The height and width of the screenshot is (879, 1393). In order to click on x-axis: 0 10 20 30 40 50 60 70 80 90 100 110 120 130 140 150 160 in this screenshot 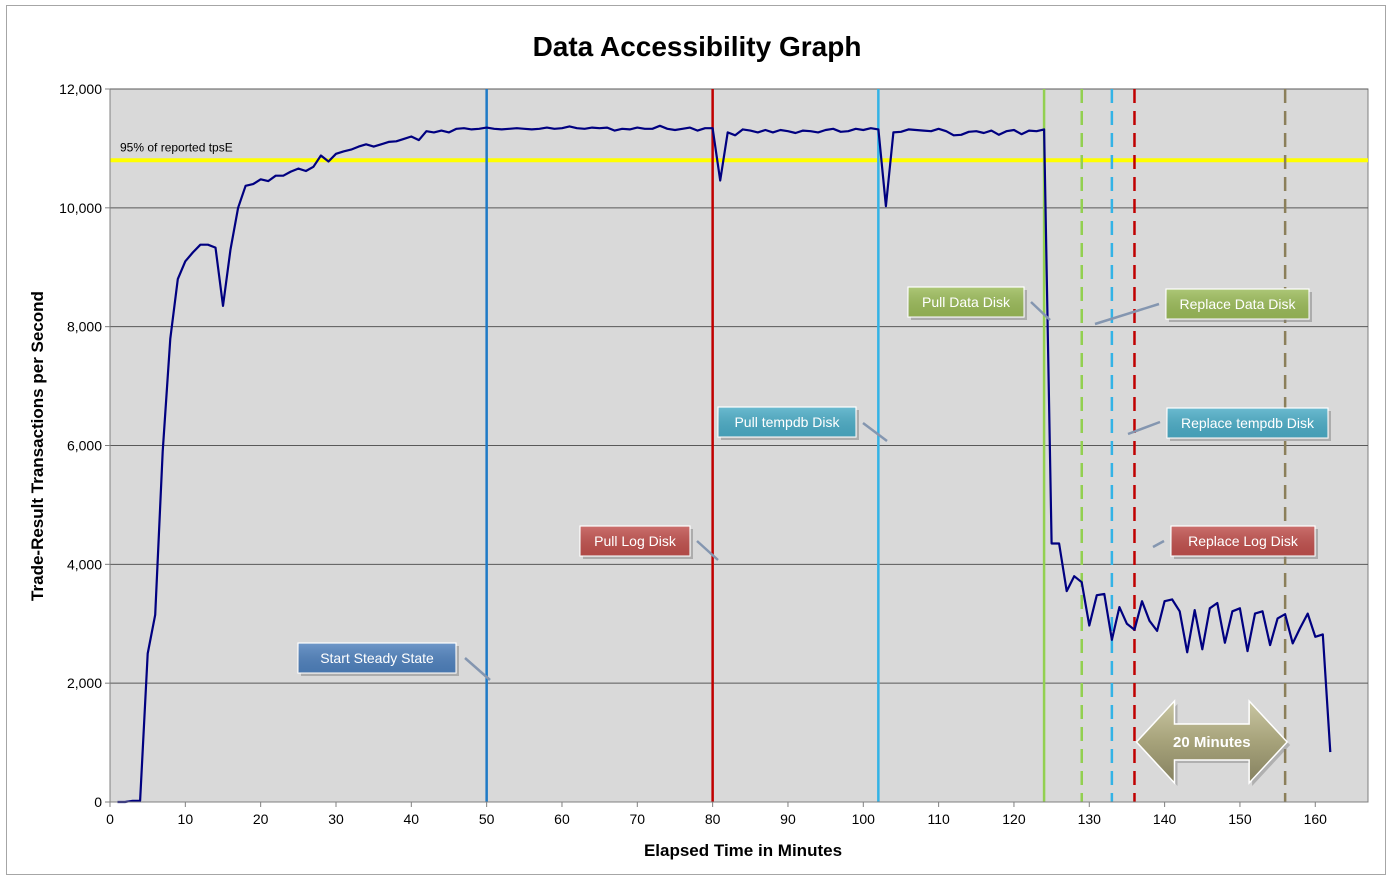, I will do `click(737, 814)`.